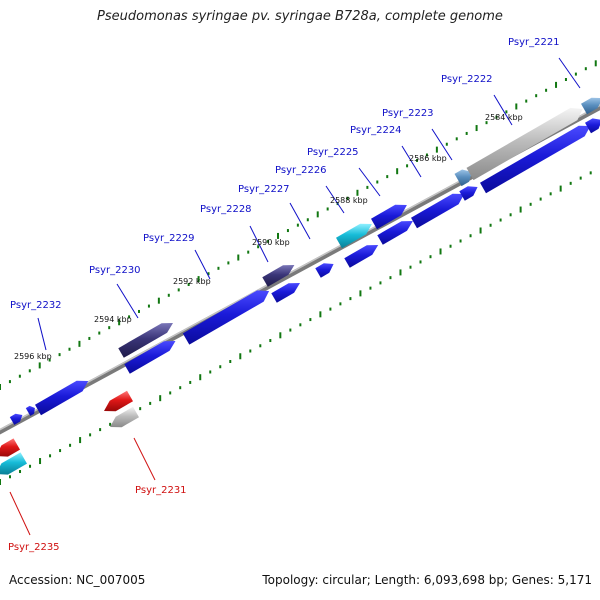 This screenshot has height=600, width=600. What do you see at coordinates (264, 189) in the screenshot?
I see `gene-label-forward: Psyr_2227` at bounding box center [264, 189].